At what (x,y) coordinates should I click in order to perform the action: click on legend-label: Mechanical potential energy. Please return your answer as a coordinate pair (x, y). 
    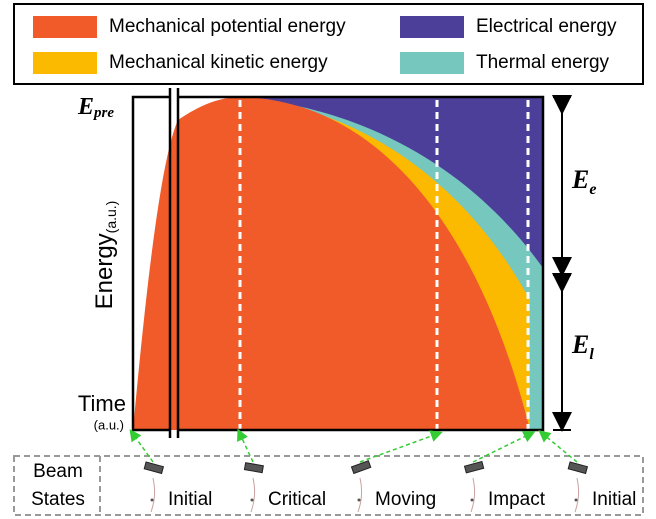
    Looking at the image, I should click on (227, 26).